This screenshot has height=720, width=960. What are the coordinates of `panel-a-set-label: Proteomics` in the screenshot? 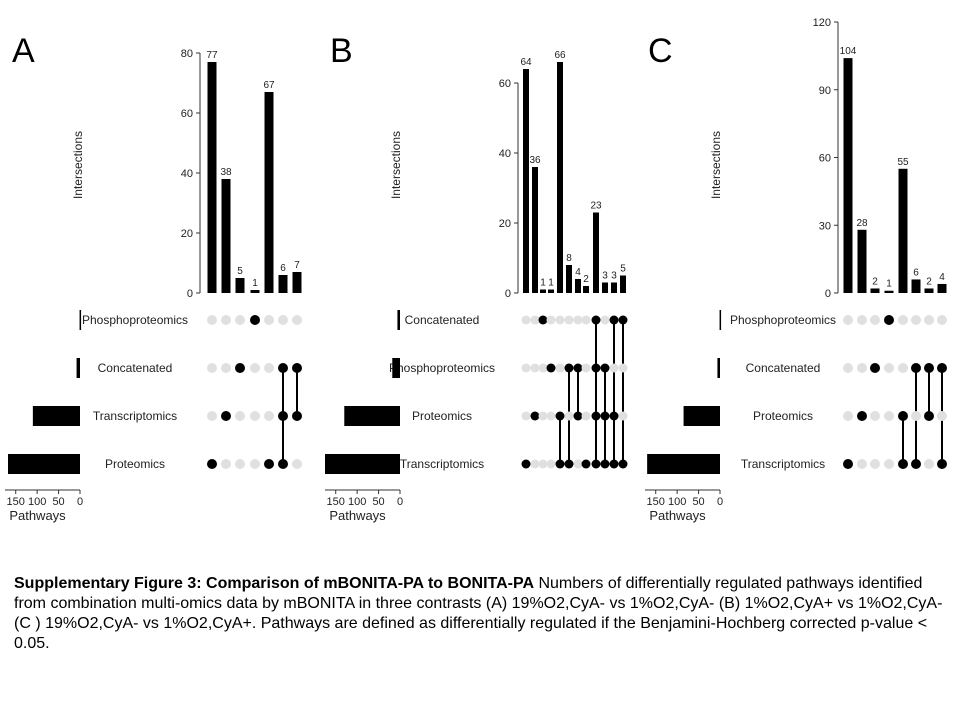 It's located at (135, 464).